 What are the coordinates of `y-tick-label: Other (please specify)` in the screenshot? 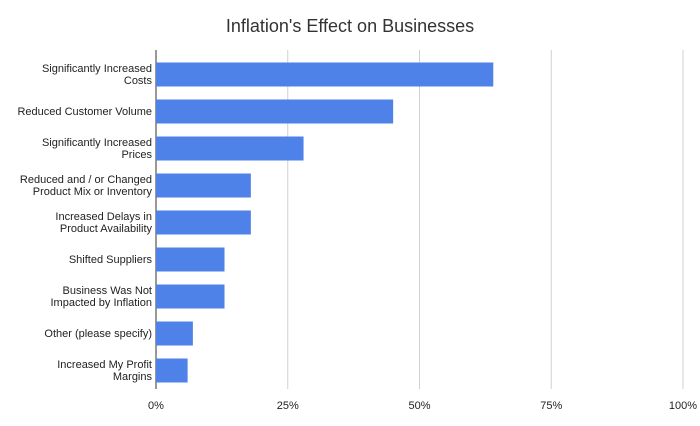 It's located at (98, 333).